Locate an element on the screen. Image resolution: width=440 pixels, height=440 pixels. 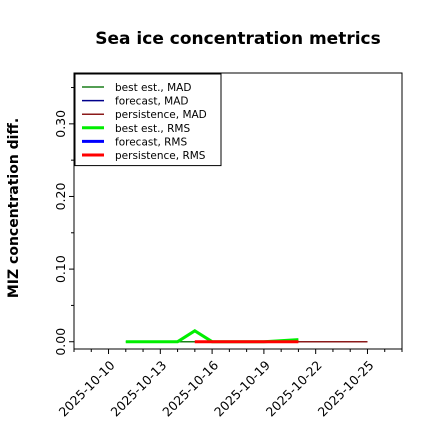
legend-label: best est., MAD is located at coordinates (153, 88).